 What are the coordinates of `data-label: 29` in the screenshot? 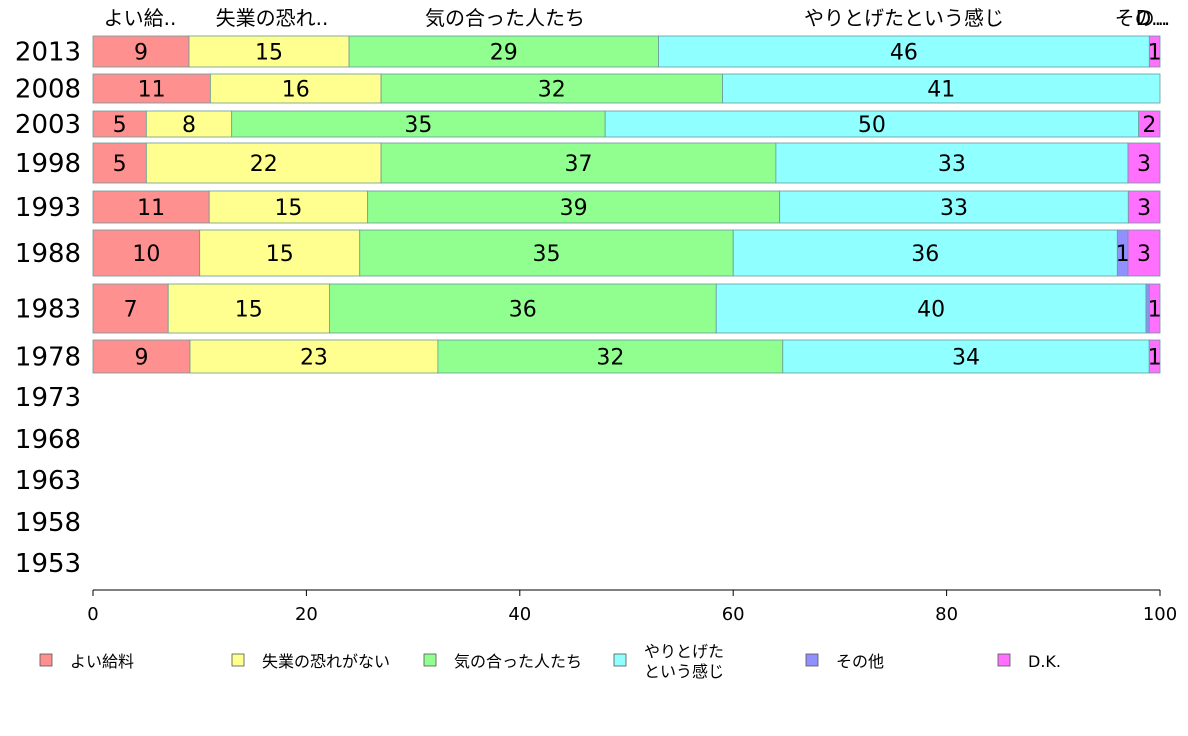 It's located at (504, 53).